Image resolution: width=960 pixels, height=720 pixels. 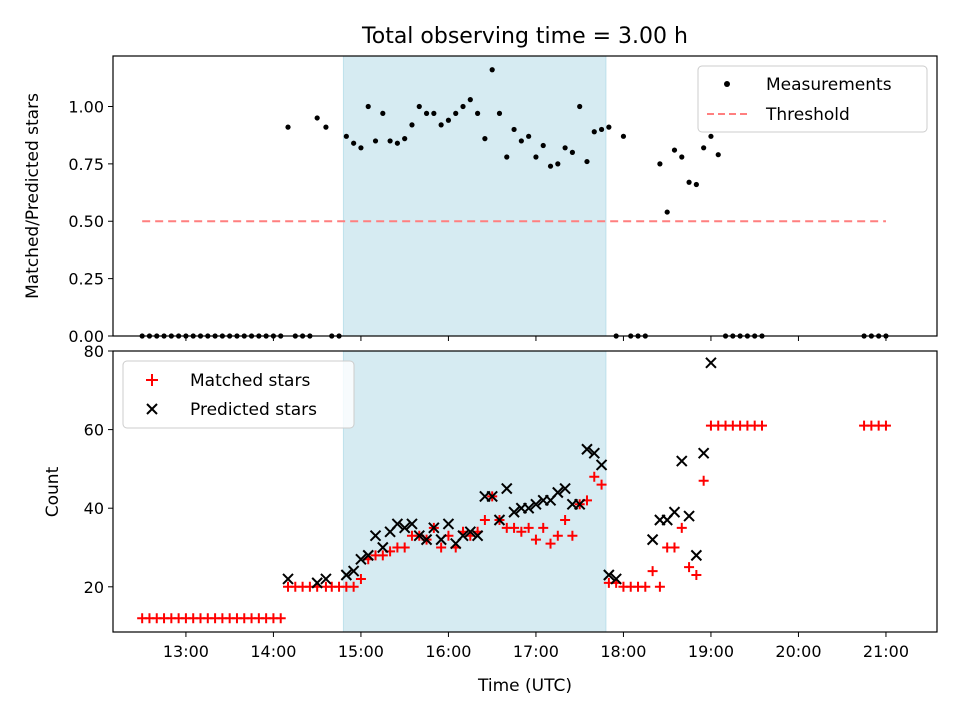 I want to click on legend-marker-matched, so click(x=152, y=380).